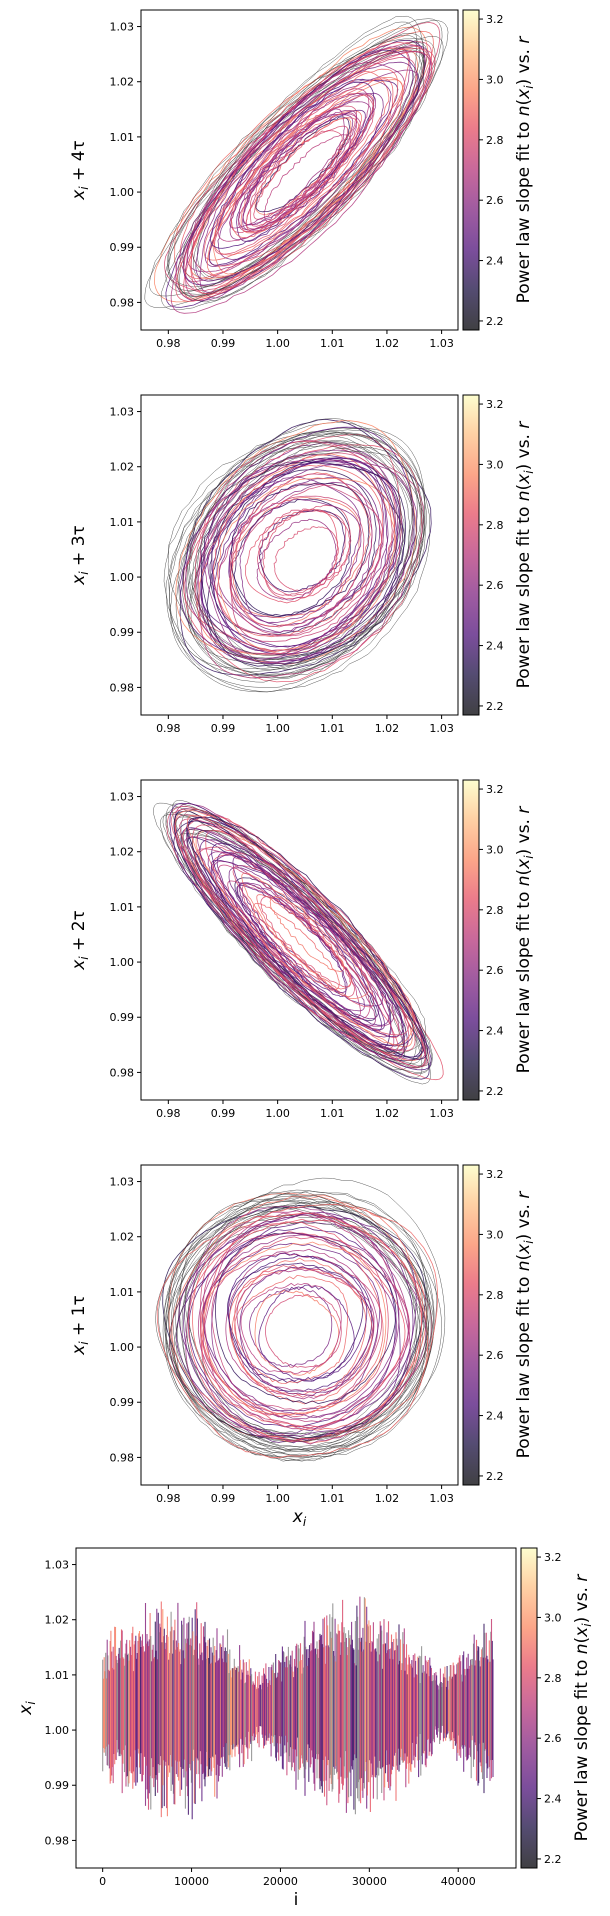 The width and height of the screenshot is (610, 1916). What do you see at coordinates (191, 1881) in the screenshot?
I see `x-tick-label: 10000` at bounding box center [191, 1881].